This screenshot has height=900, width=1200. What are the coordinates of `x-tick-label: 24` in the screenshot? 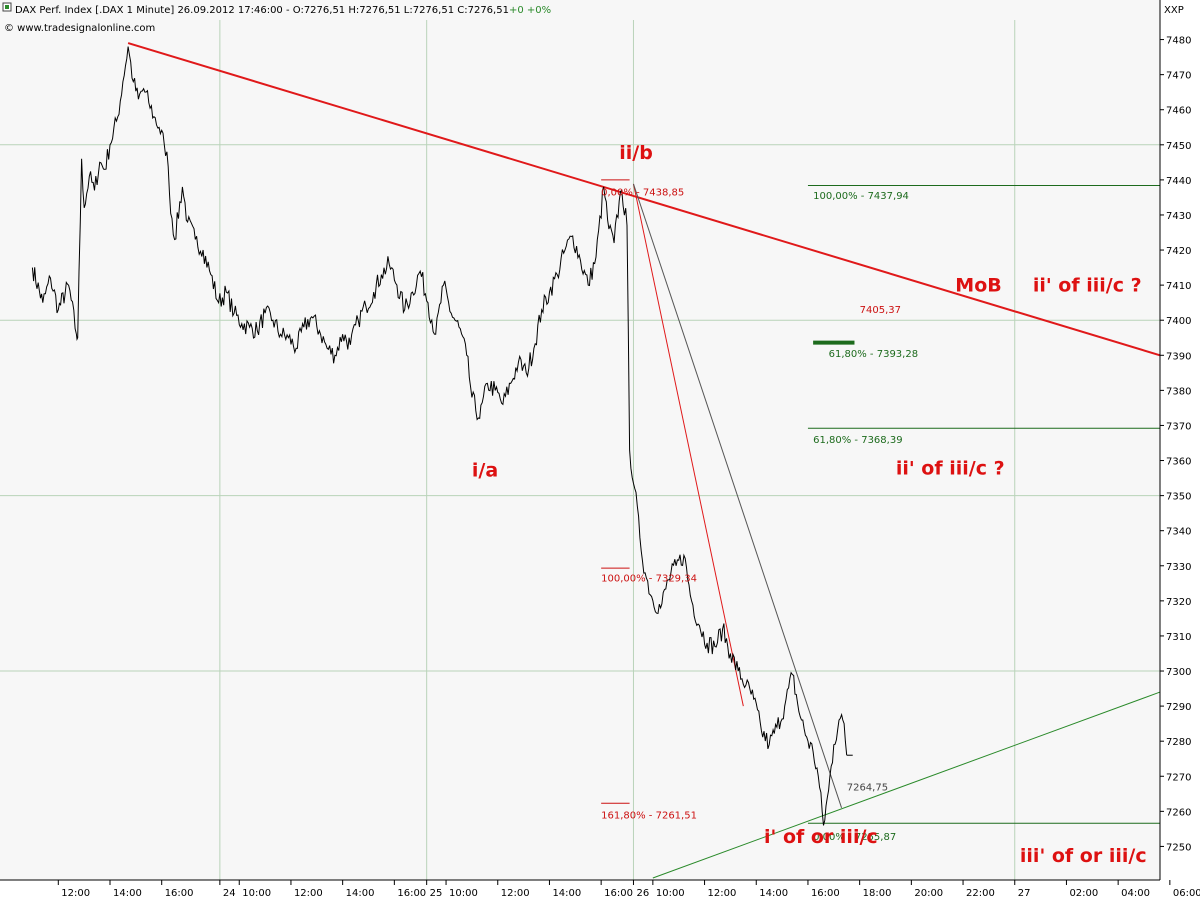 It's located at (229, 893).